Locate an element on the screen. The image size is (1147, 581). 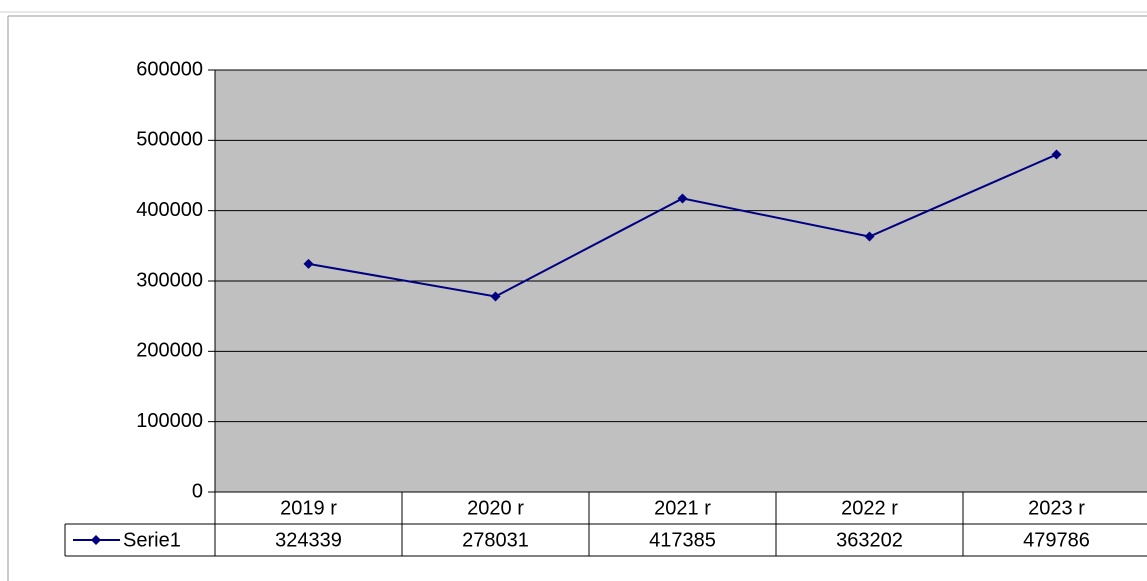
table-value: 417385 is located at coordinates (682, 540).